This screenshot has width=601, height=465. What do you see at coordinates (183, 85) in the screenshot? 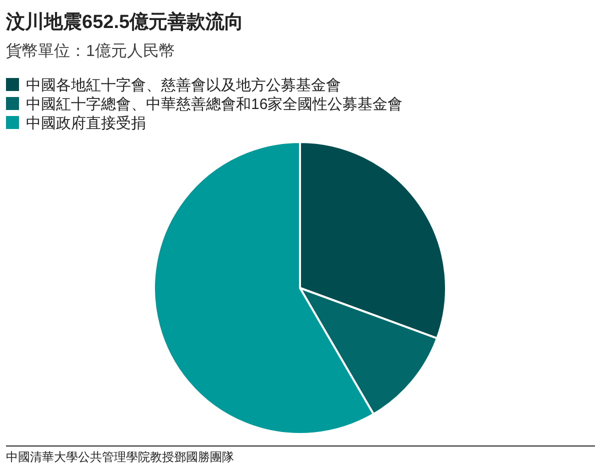
I see `legend-label: 中國各地紅十字會、慈善會以及地方公募基金會` at bounding box center [183, 85].